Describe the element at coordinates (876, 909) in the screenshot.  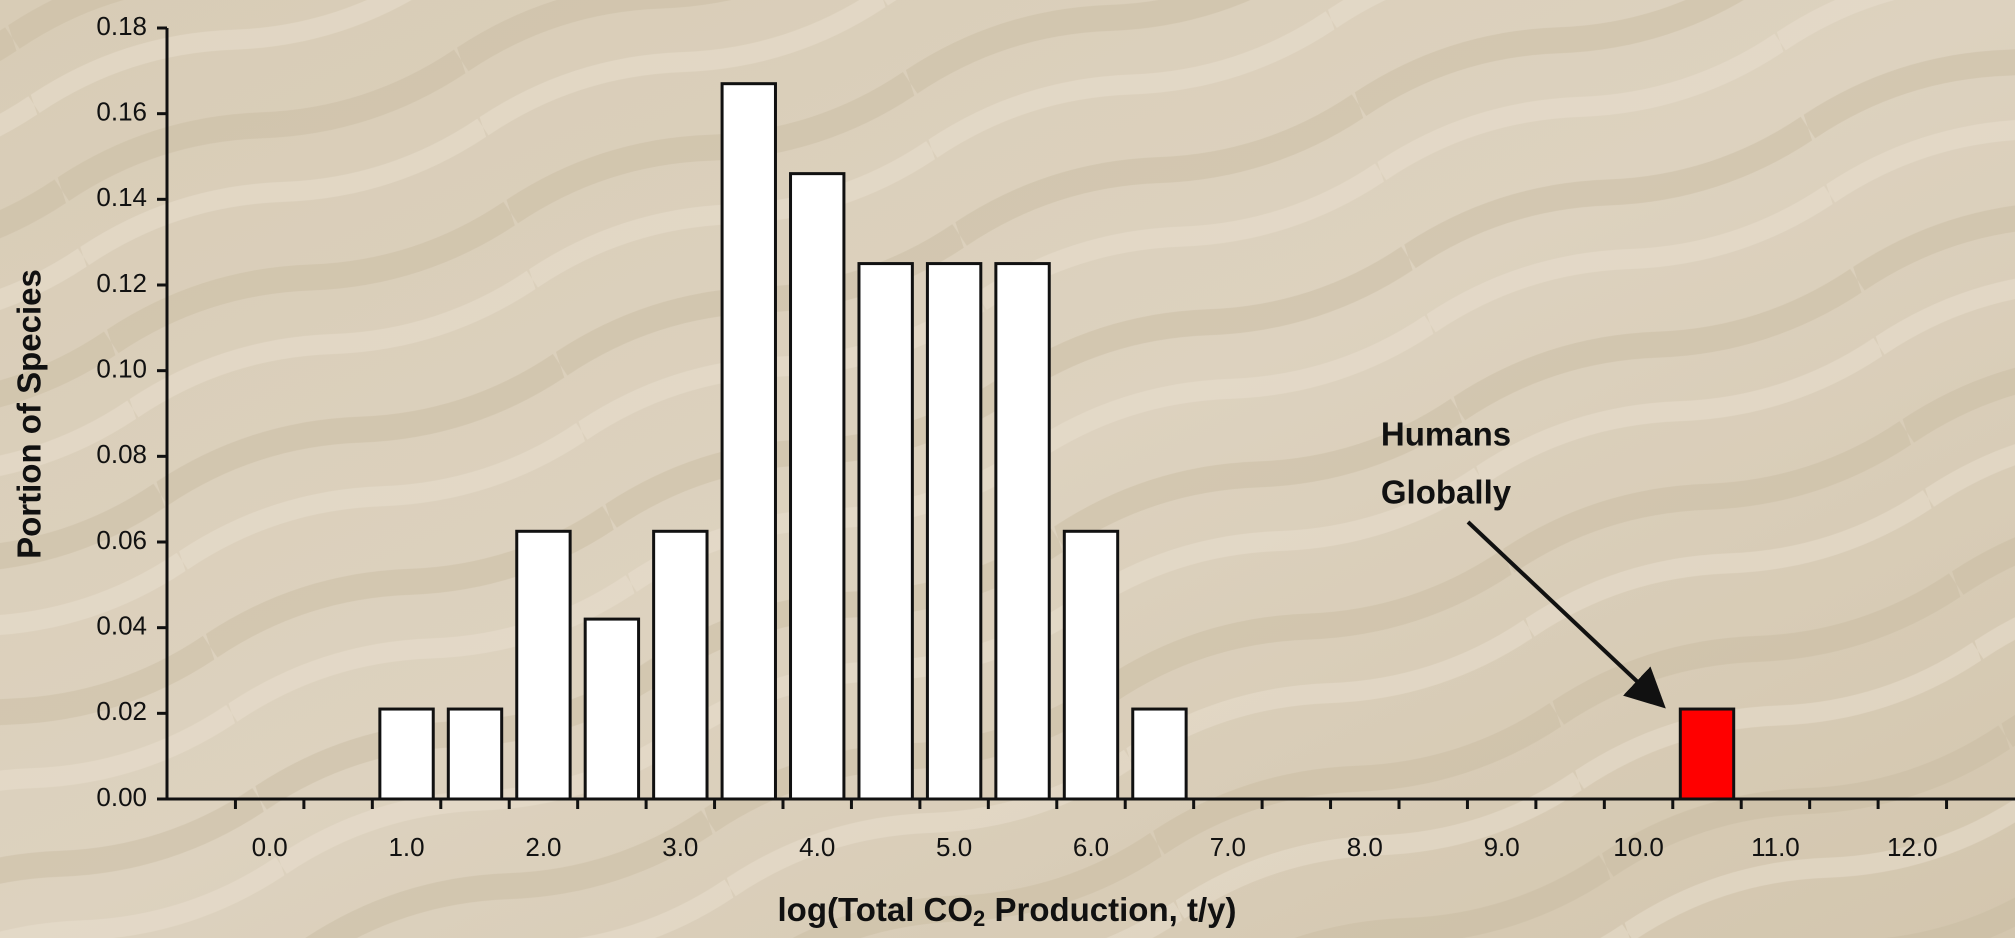
I see `x-axis-title-part: log(Total CO` at that location.